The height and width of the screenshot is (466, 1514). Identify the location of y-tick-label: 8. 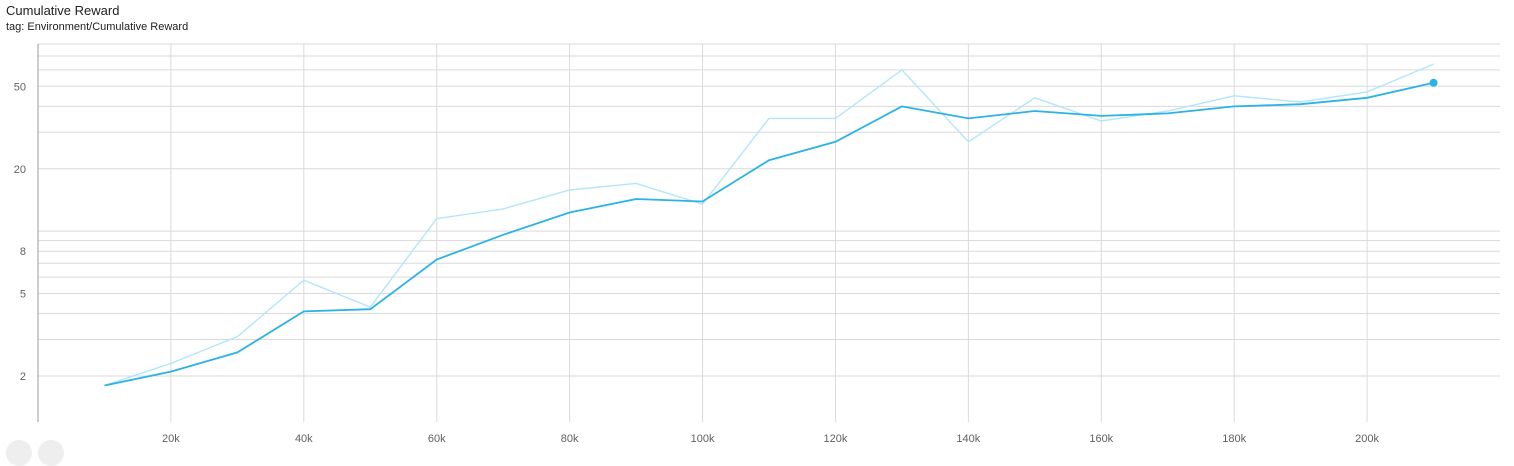
(23, 252).